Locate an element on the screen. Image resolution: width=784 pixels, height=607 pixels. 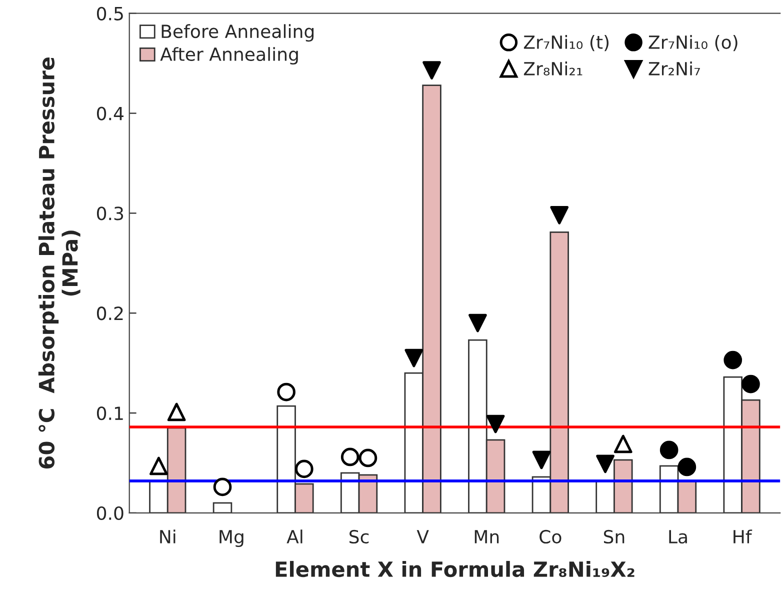
legend-label: Zr₇Ni₁₀ (o) is located at coordinates (693, 43).